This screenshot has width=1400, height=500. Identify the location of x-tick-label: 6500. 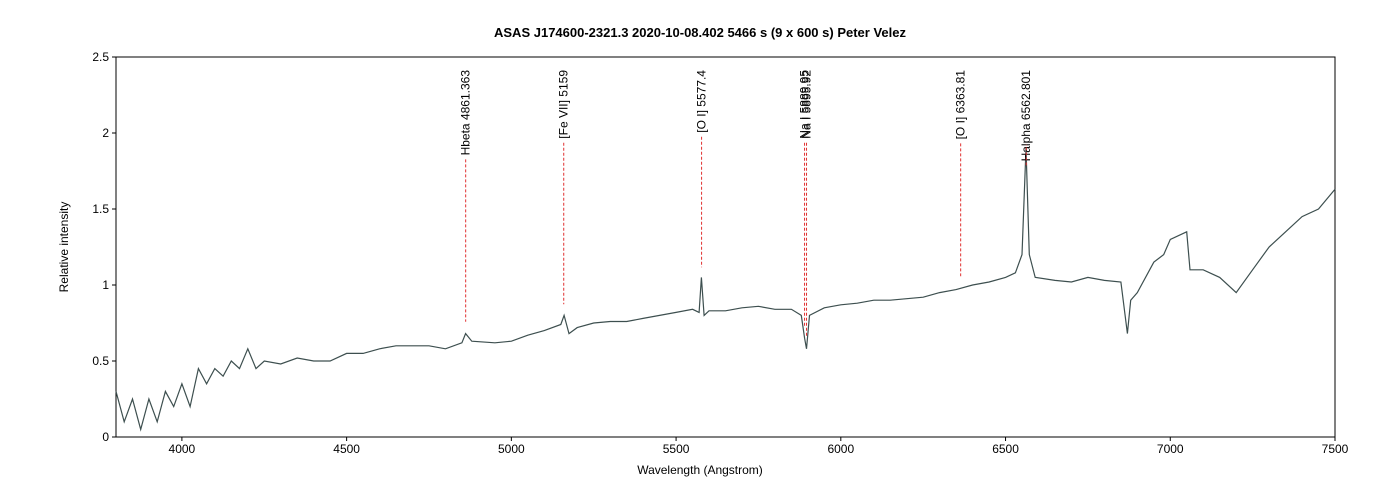
(1005, 449).